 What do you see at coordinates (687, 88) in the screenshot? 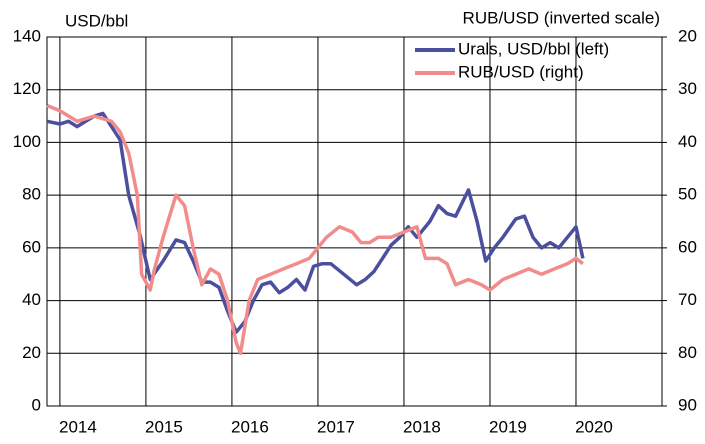
I see `y2-tick-label: 30` at bounding box center [687, 88].